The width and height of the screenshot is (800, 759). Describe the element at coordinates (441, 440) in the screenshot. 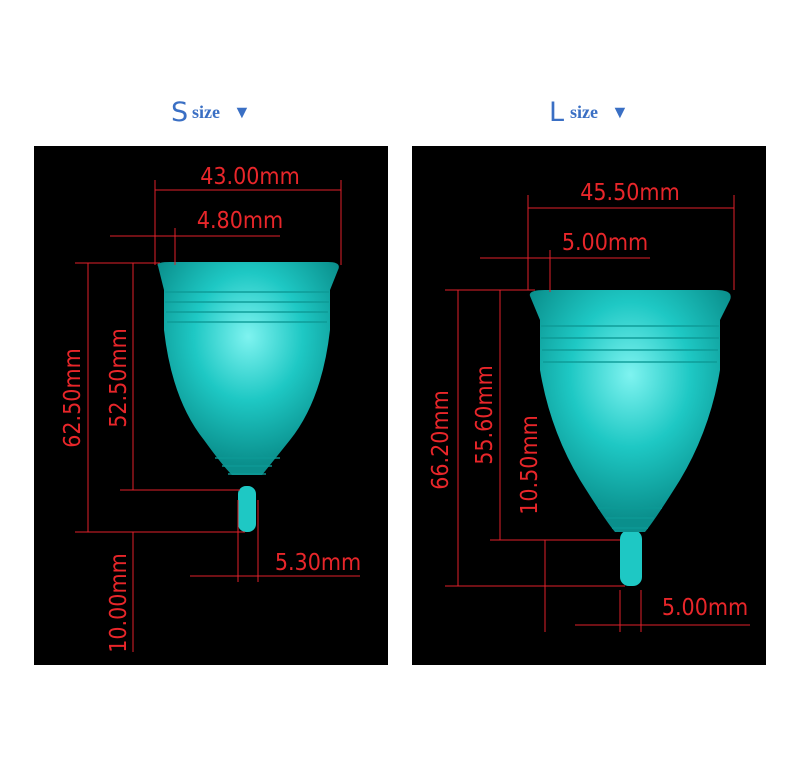

I see `dimension-label: 66.20mm` at that location.